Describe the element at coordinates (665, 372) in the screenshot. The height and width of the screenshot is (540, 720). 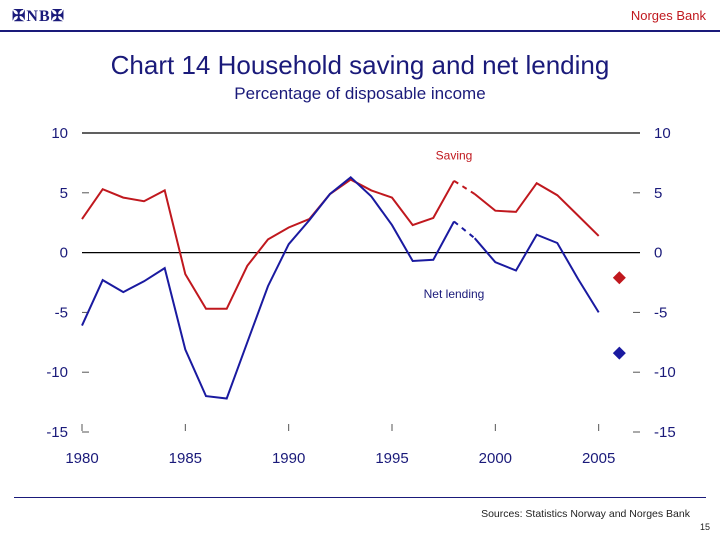
I see `y-tick-label-right: -10` at that location.